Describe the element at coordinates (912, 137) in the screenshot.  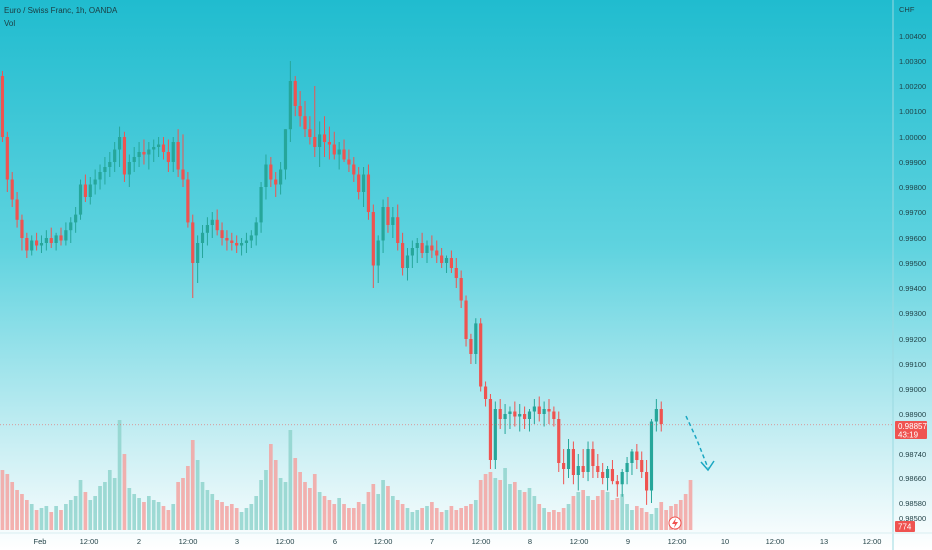
I see `y-tick-label: 1.00000` at that location.